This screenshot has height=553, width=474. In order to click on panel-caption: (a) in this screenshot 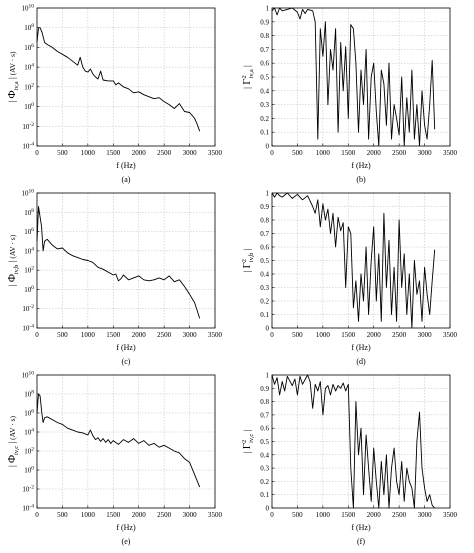, I will do `click(126, 179)`.